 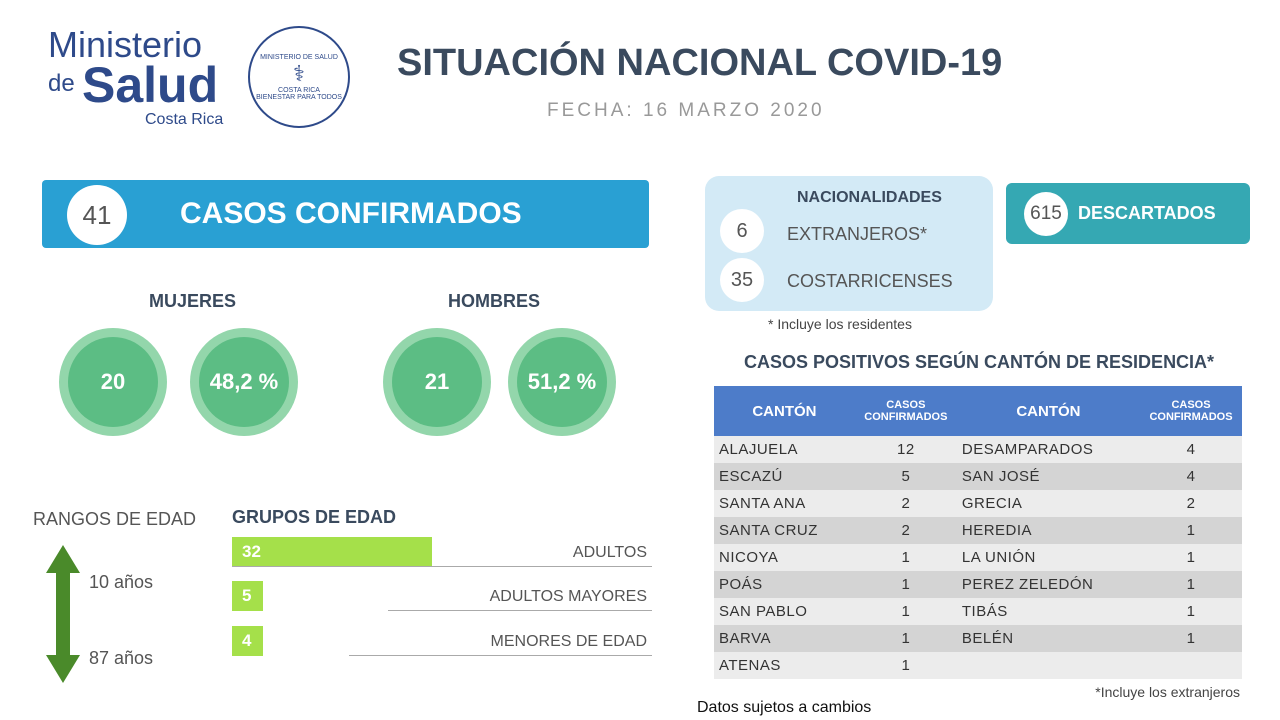 I want to click on group-bar: 4, so click(x=247, y=641).